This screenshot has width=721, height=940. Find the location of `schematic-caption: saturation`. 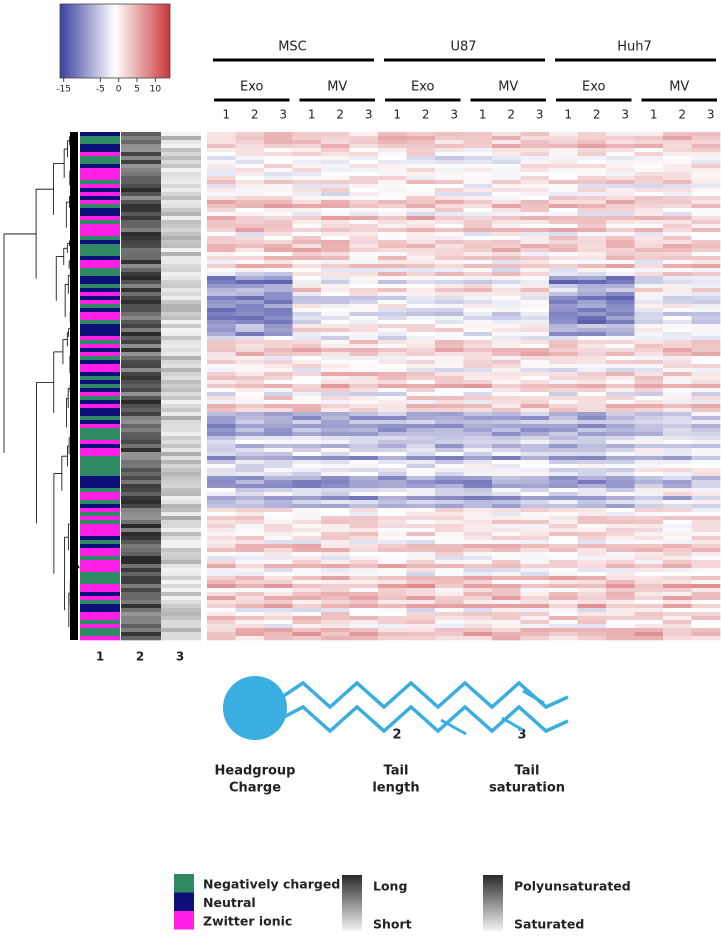

schematic-caption: saturation is located at coordinates (527, 788).